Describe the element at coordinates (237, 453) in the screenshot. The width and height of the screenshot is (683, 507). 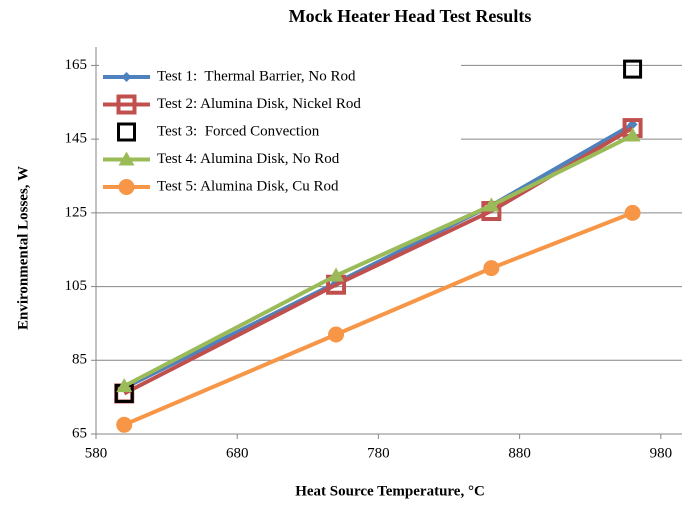
I see `x-tick-label: 680` at that location.